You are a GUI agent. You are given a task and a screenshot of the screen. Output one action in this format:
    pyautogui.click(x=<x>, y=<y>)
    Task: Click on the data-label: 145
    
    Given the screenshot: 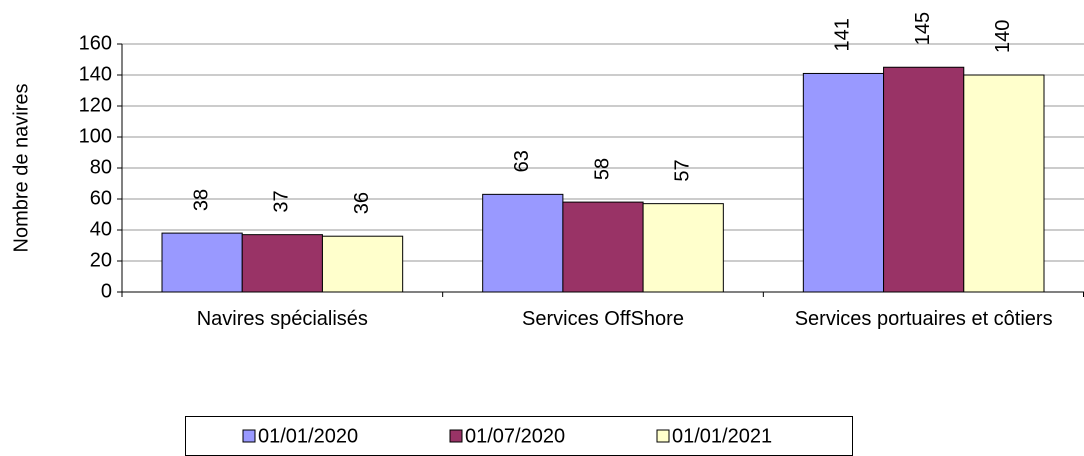 What is the action you would take?
    pyautogui.click(x=923, y=28)
    